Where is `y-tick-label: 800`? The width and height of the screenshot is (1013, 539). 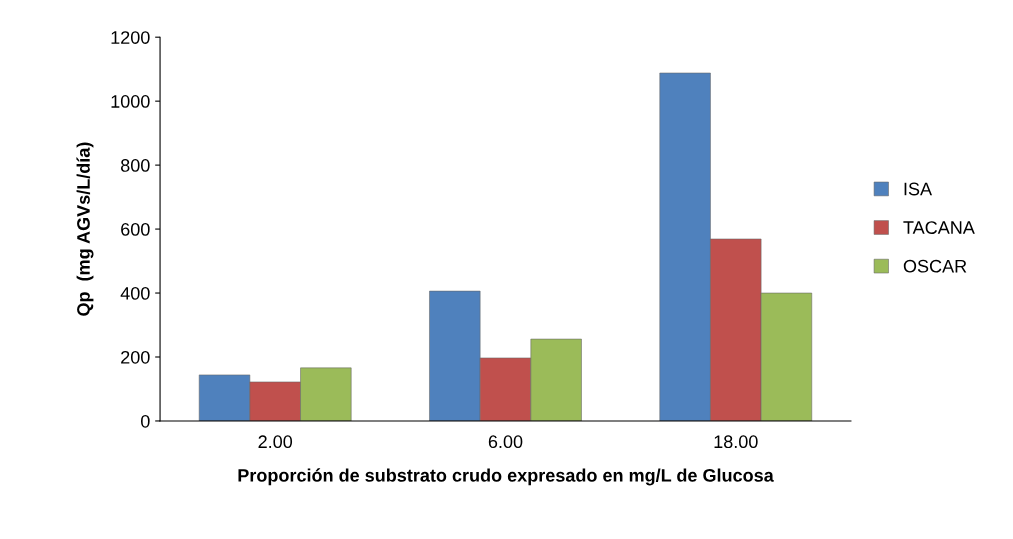 y-tick-label: 800 is located at coordinates (135, 165).